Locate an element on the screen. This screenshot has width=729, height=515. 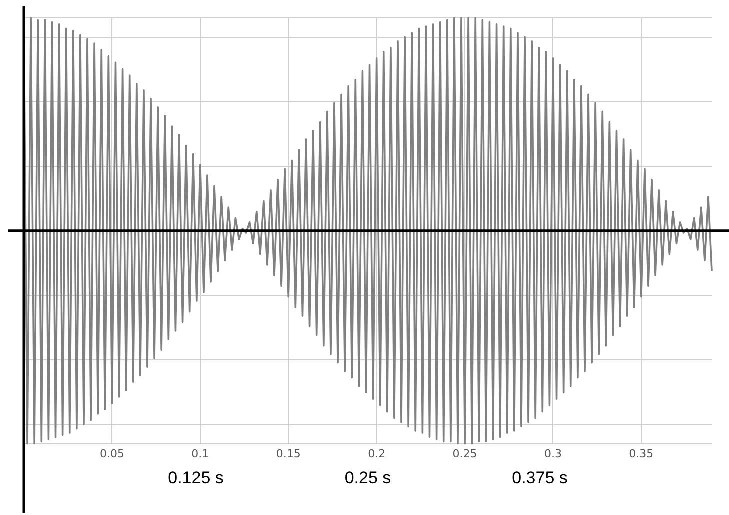
text: 0.375 s is located at coordinates (540, 478).